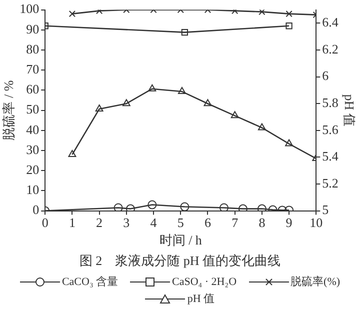 This screenshot has height=334, width=360. What do you see at coordinates (72, 222) in the screenshot?
I see `x-tick-label: 1` at bounding box center [72, 222].